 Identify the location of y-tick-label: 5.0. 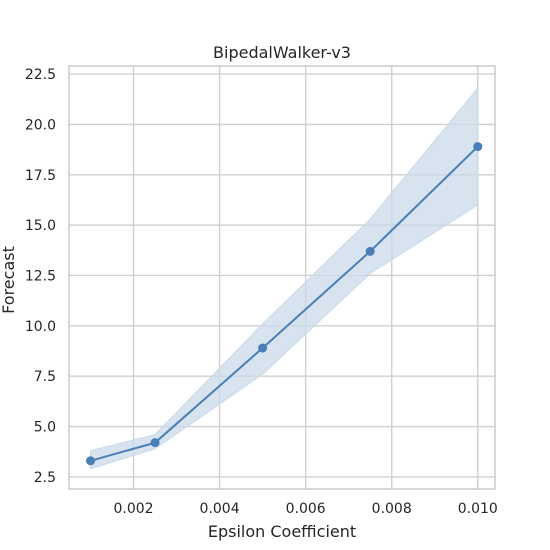
(45, 428).